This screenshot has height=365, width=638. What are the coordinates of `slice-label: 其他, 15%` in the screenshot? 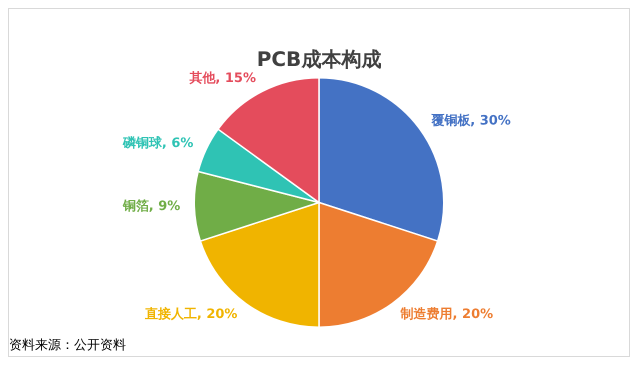 It's located at (222, 78).